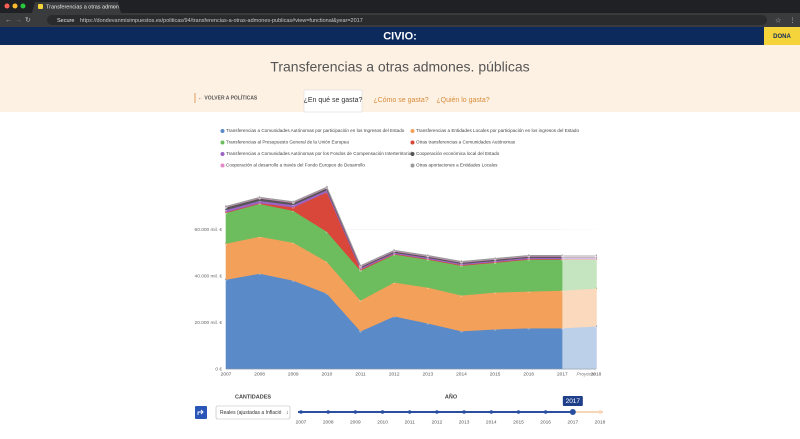 This screenshot has width=800, height=439. Describe the element at coordinates (113, 7) in the screenshot. I see `tab-close: ×` at that location.